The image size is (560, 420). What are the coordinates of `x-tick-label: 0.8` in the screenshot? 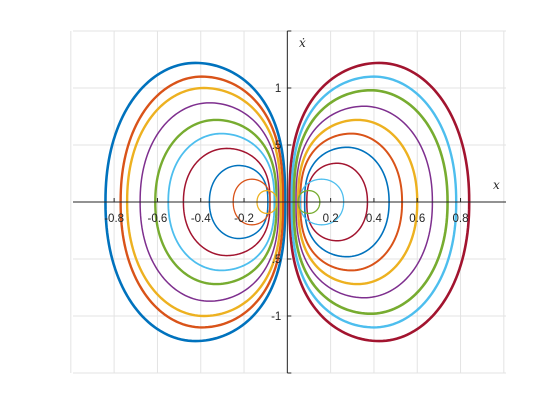 It's located at (461, 219).